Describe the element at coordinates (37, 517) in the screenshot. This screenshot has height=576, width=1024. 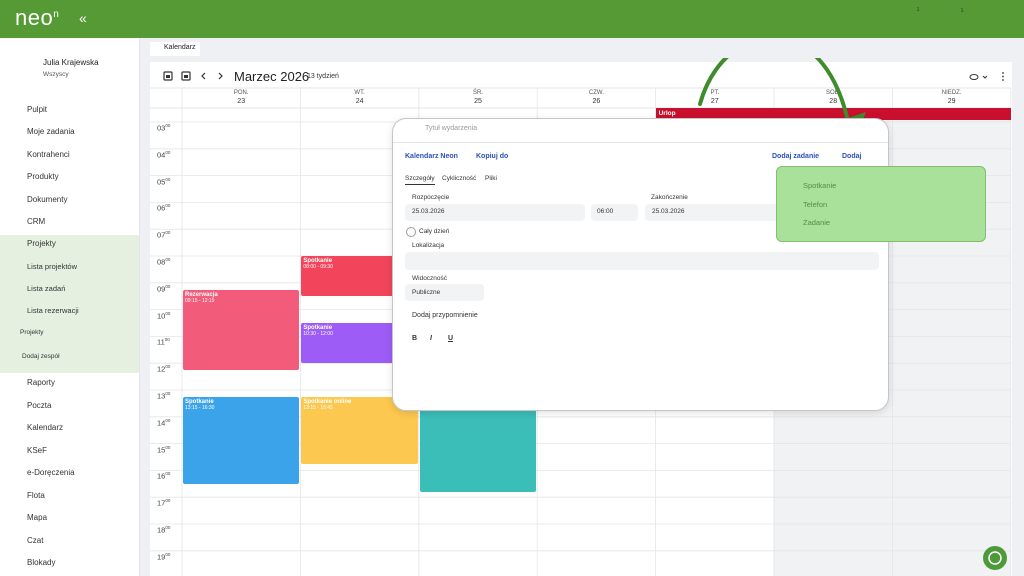
I see `menu-item: Mapa` at that location.